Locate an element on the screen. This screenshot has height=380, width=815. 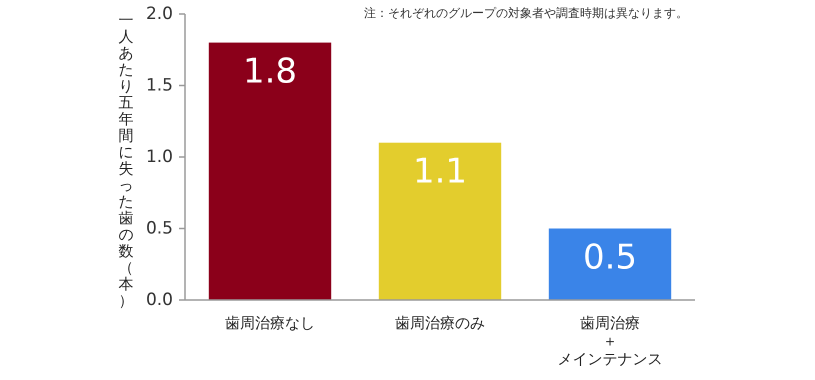
x-tick-label: 歯周治療＋メインテナンス is located at coordinates (610, 341).